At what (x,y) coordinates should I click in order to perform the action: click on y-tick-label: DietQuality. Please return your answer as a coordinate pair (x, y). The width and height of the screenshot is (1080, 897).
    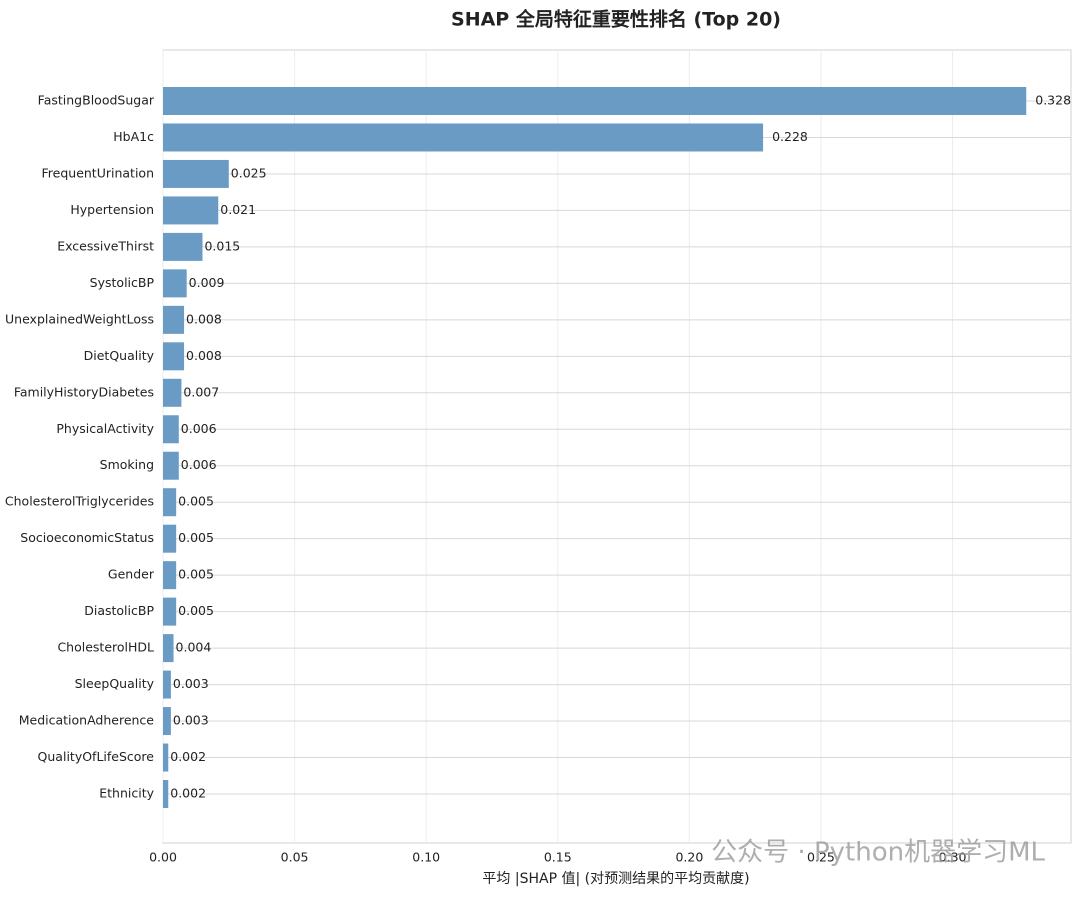
    Looking at the image, I should click on (119, 355).